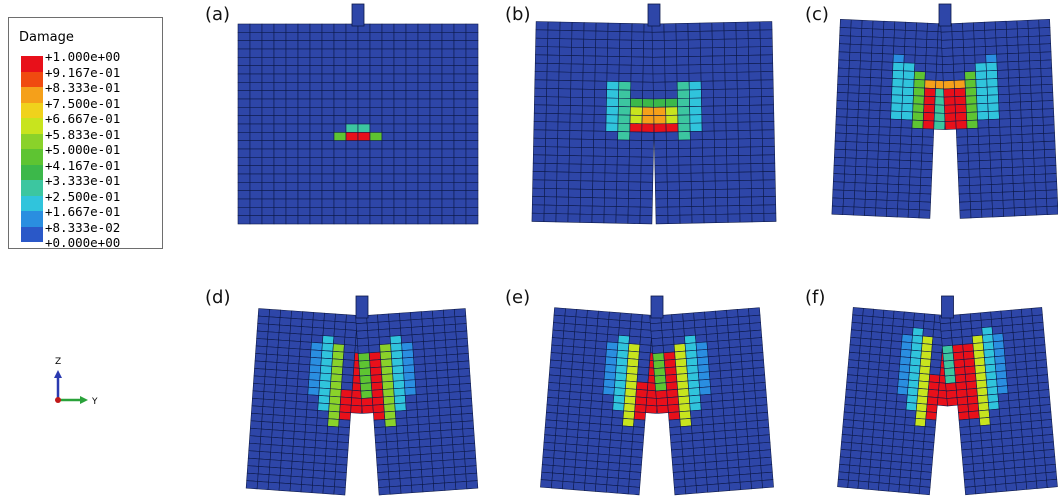 This screenshot has height=501, width=1058. Describe the element at coordinates (999, 119) in the screenshot. I see `mesh-right-half` at that location.